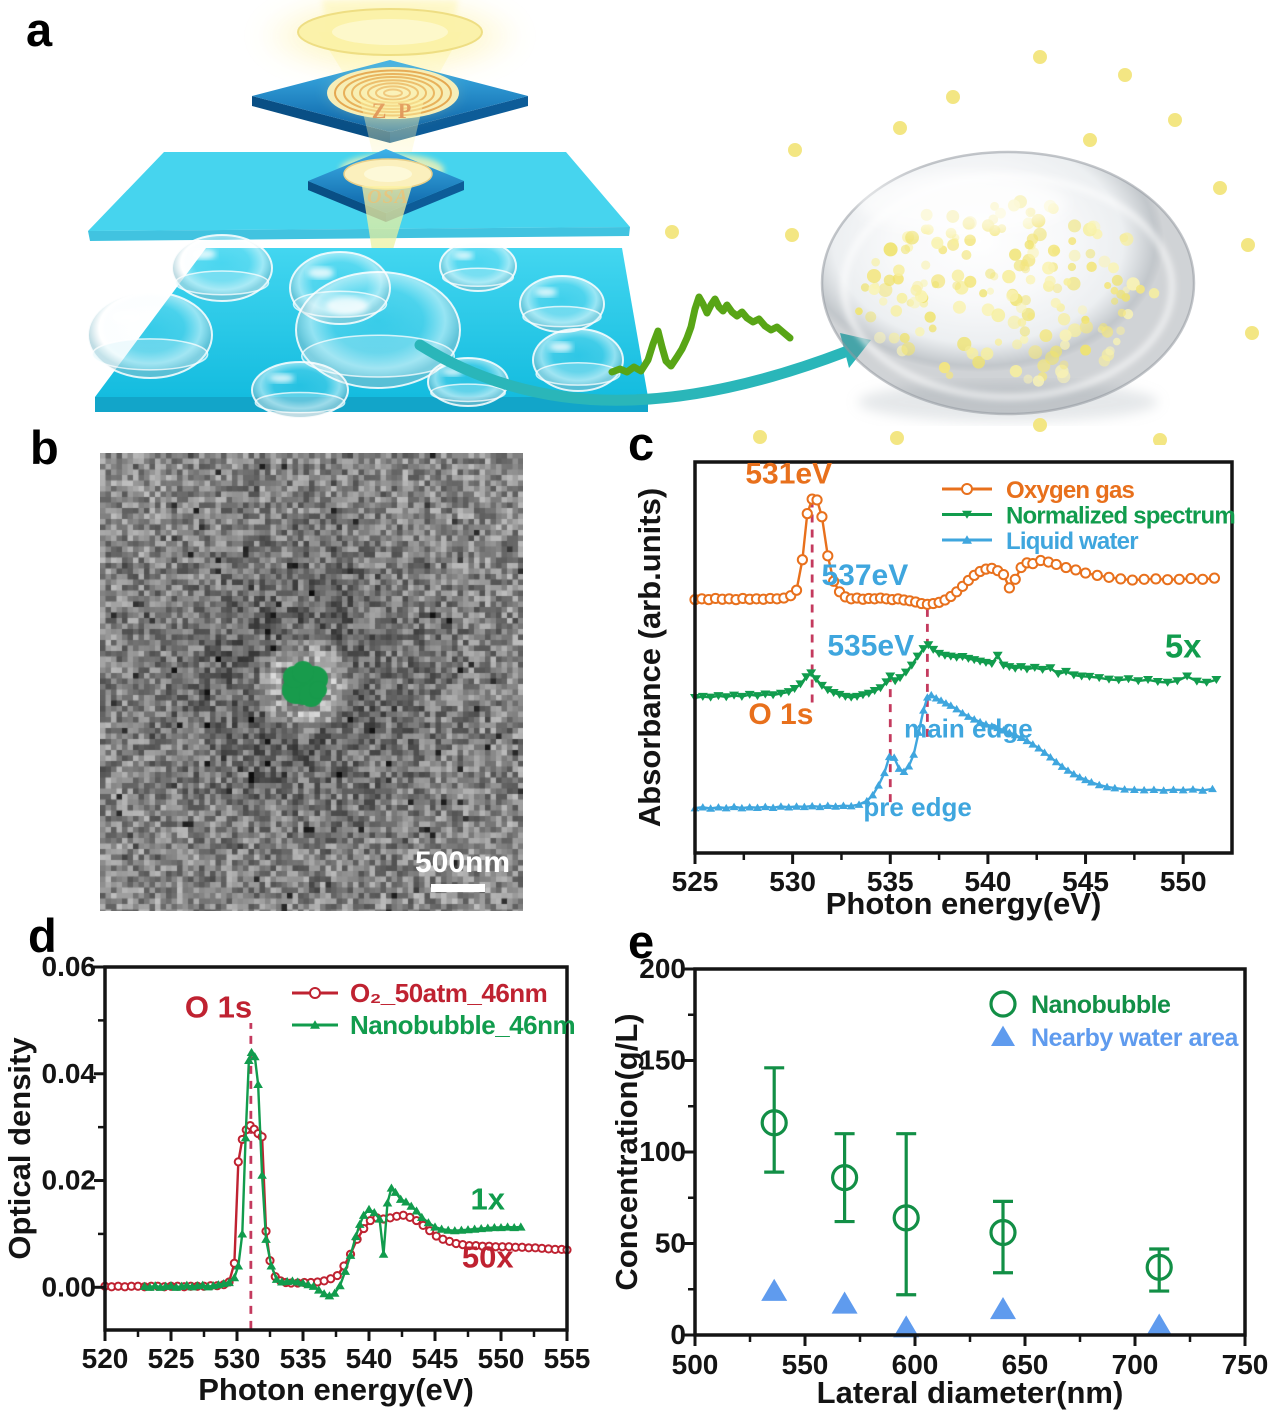  What do you see at coordinates (917, 807) in the screenshot?
I see `svg-text: pre edge` at bounding box center [917, 807].